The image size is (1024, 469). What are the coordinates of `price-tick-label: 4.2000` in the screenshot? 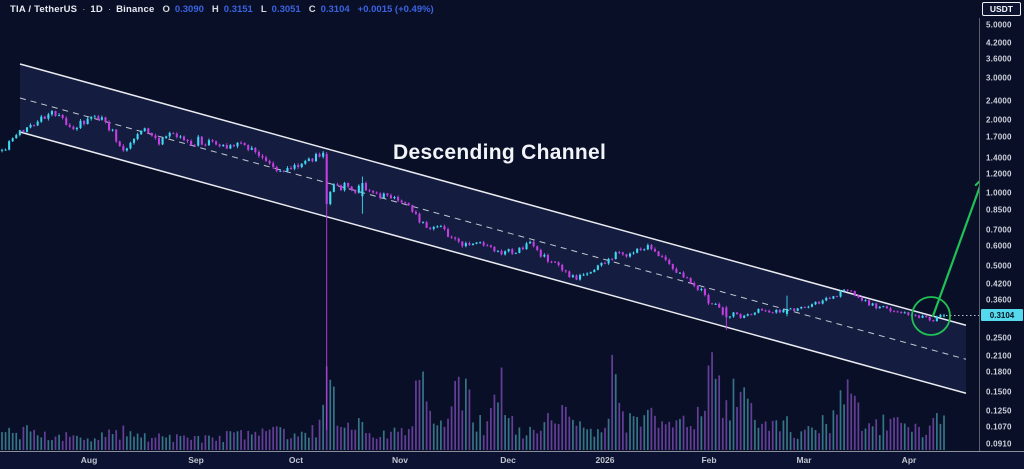 It's located at (999, 43).